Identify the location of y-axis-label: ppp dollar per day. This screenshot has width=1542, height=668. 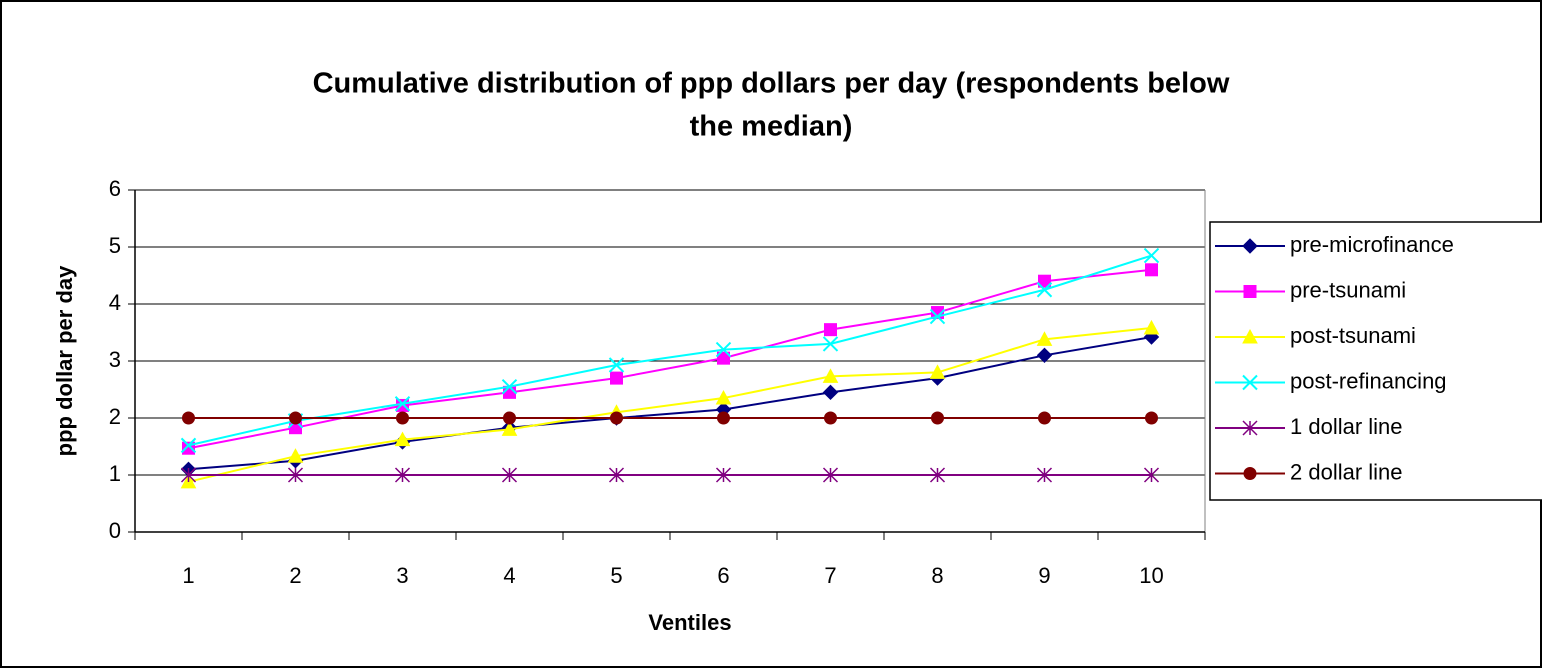
(64, 360).